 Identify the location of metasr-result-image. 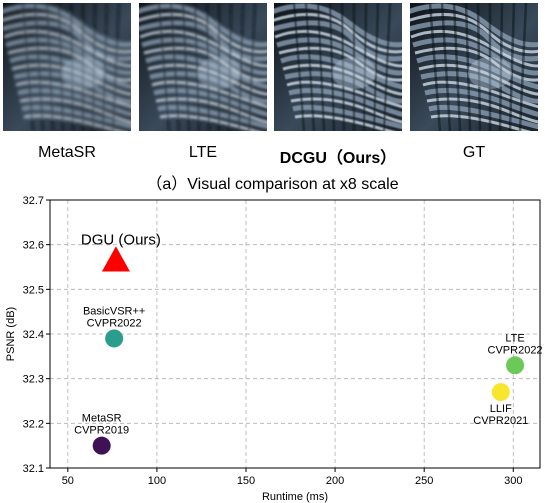
(67, 67).